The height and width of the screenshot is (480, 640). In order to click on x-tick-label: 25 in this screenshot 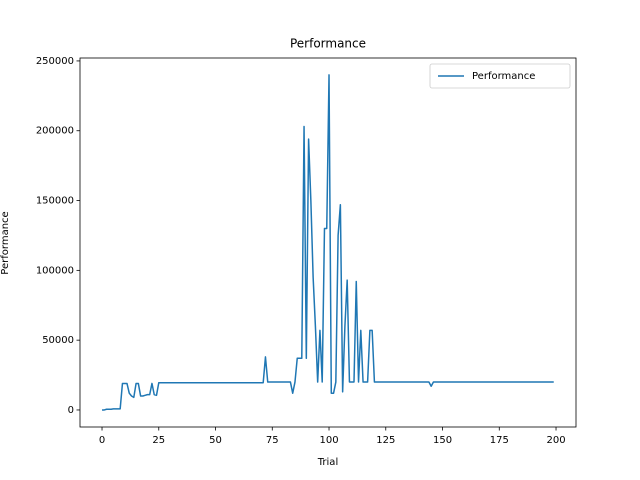, I will do `click(158, 440)`.